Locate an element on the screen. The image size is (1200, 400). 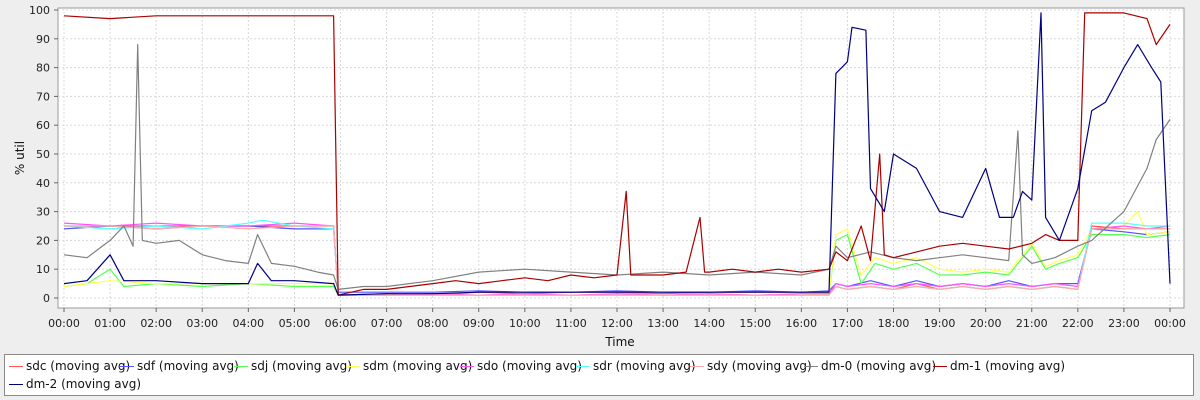
x-tick-label: 18:00 is located at coordinates (894, 323).